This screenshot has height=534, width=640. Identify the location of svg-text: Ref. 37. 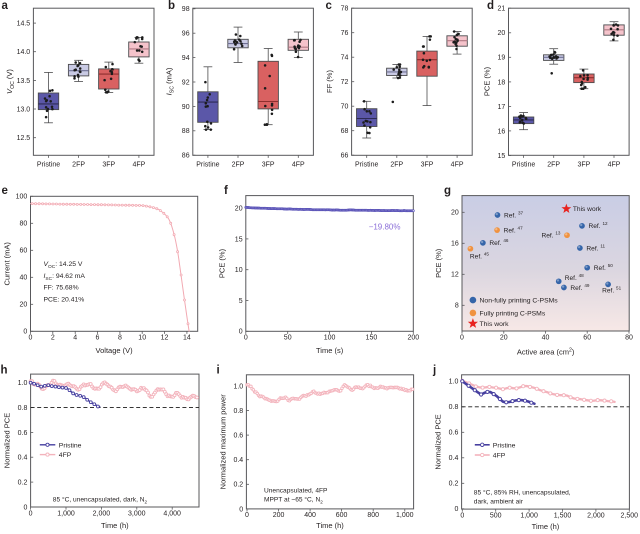
(513, 215).